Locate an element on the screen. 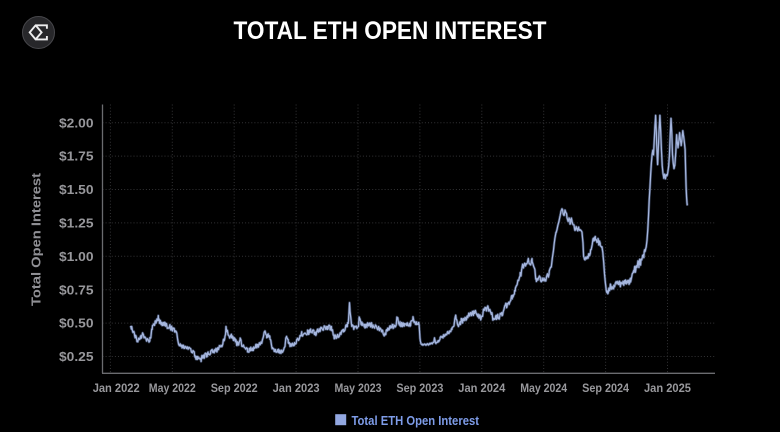 The image size is (780, 432). svg-text: Sep 2024 is located at coordinates (606, 389).